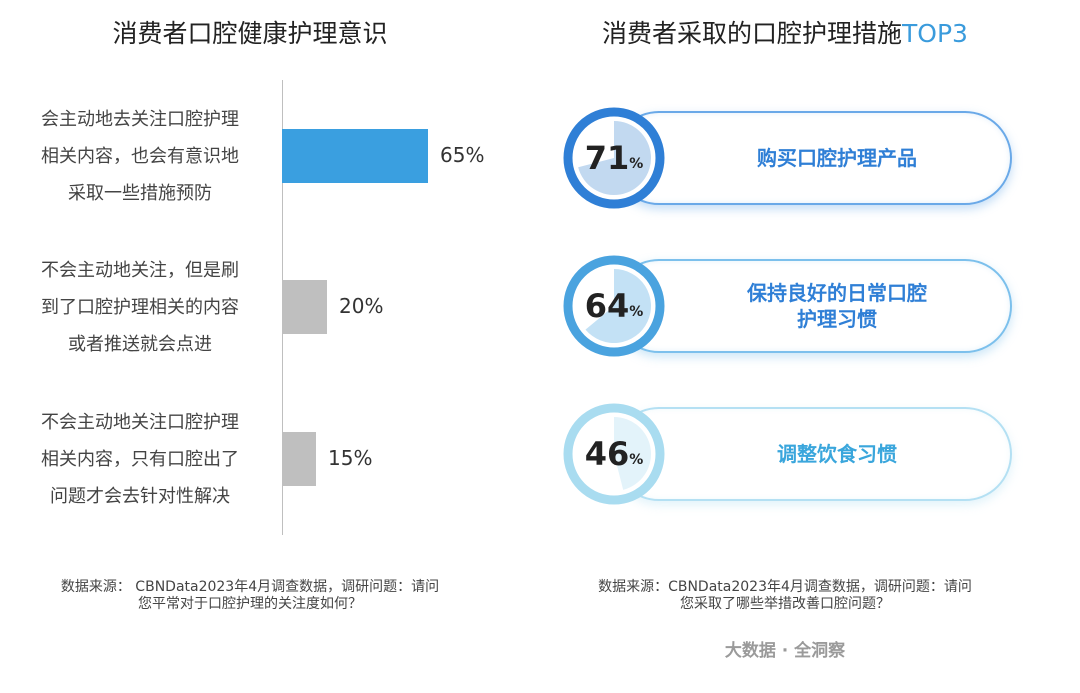 The width and height of the screenshot is (1080, 693). What do you see at coordinates (140, 422) in the screenshot?
I see `bar-category-label-line: 不会主动地关注口腔护理` at bounding box center [140, 422].